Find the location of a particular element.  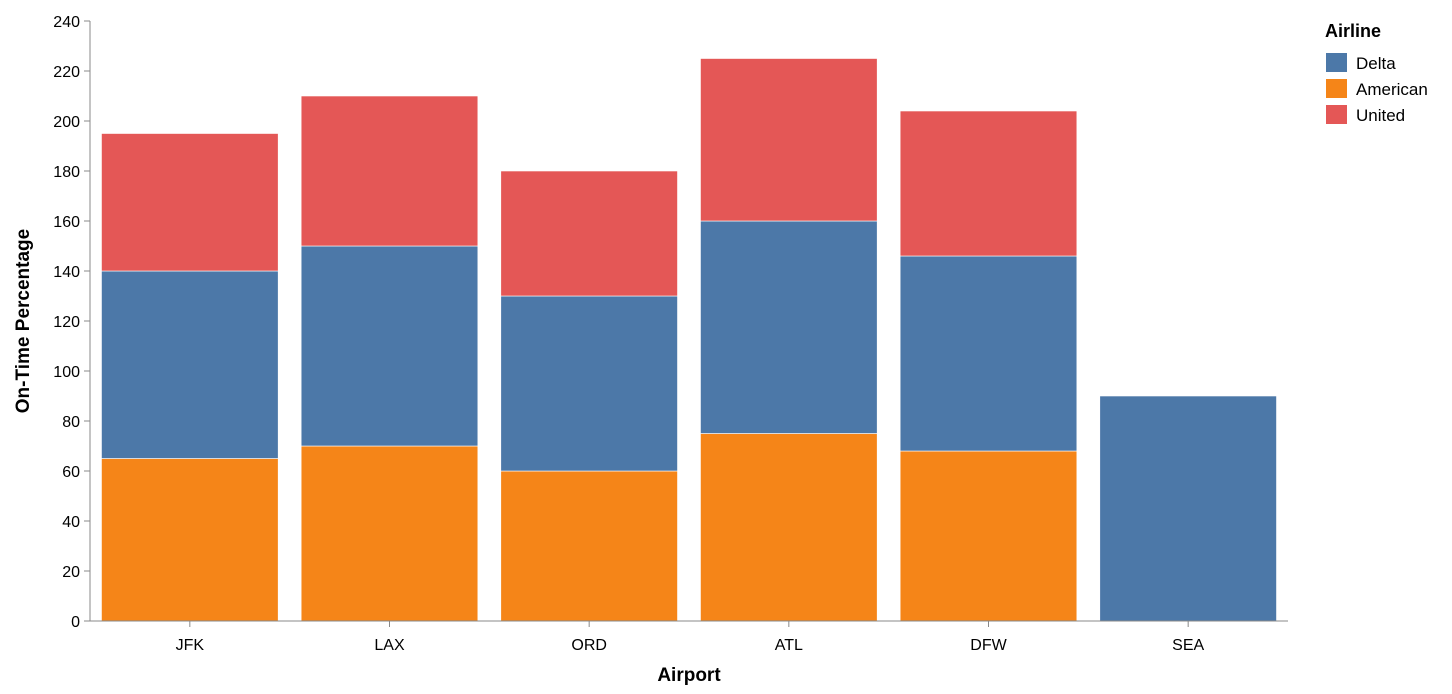

bar-atl-delta is located at coordinates (789, 327).